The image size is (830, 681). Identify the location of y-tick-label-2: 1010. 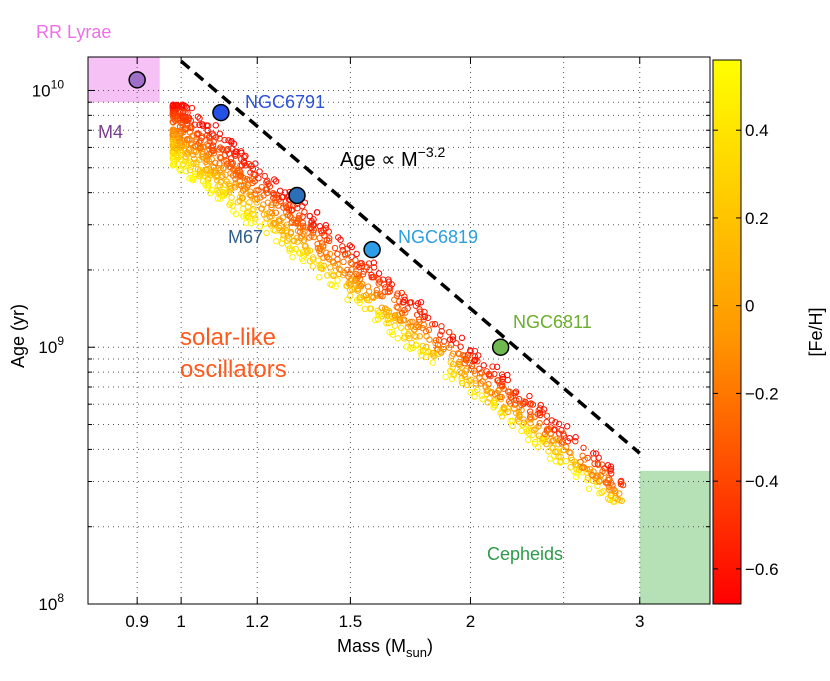
(48, 88).